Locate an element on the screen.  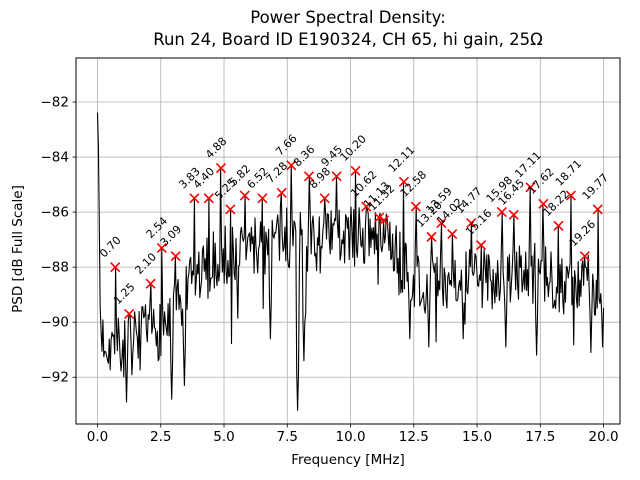
x-tick-label: 15.0 is located at coordinates (477, 437).